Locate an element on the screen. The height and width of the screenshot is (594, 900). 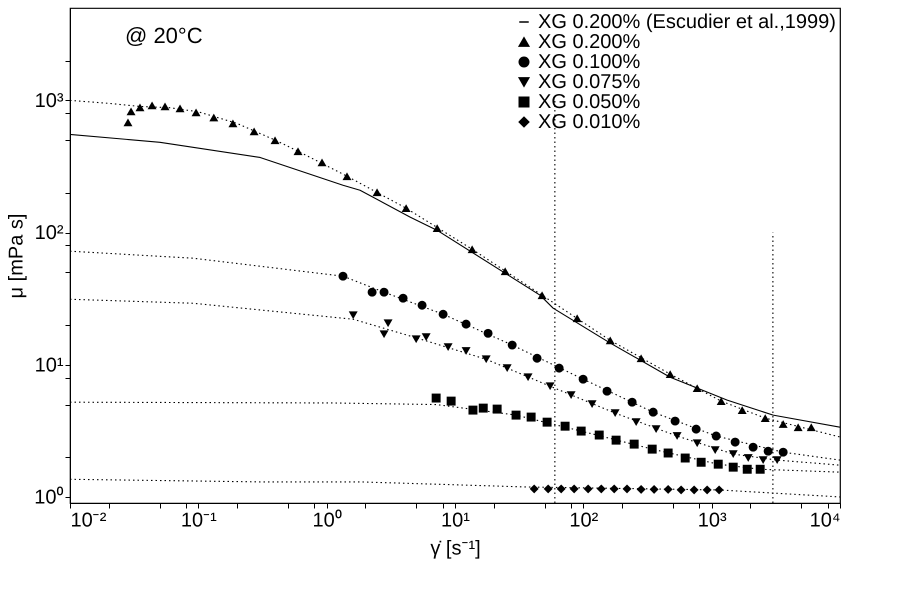
legend-label: XG 0.200% (Escudier et al.,1999) is located at coordinates (687, 22).